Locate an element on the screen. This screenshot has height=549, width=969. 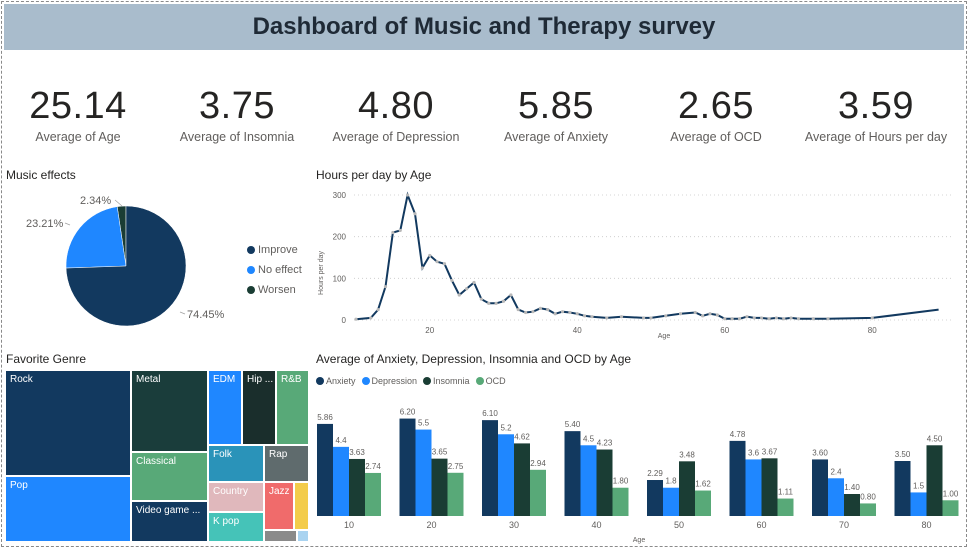
legend-item-ocd: OCD is located at coordinates (490, 381).